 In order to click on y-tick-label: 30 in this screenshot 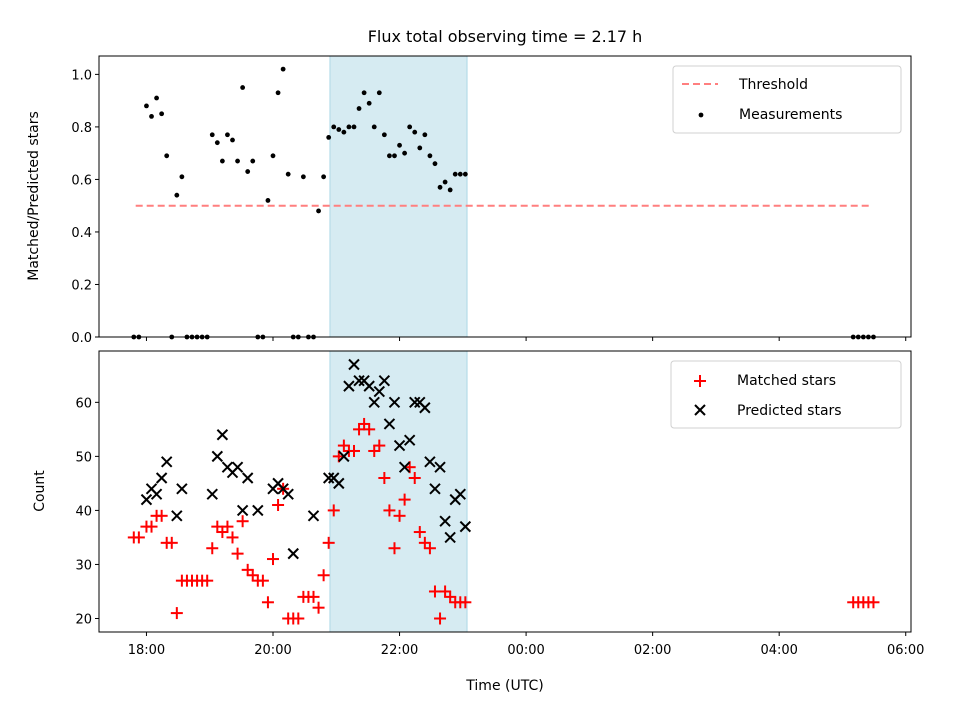, I will do `click(83, 565)`.